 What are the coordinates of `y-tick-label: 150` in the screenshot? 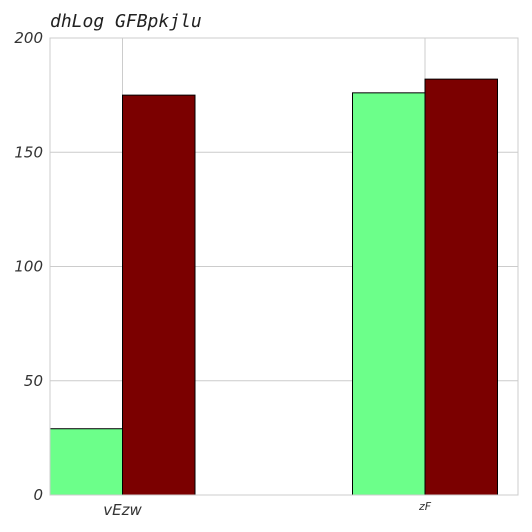 It's located at (28, 152).